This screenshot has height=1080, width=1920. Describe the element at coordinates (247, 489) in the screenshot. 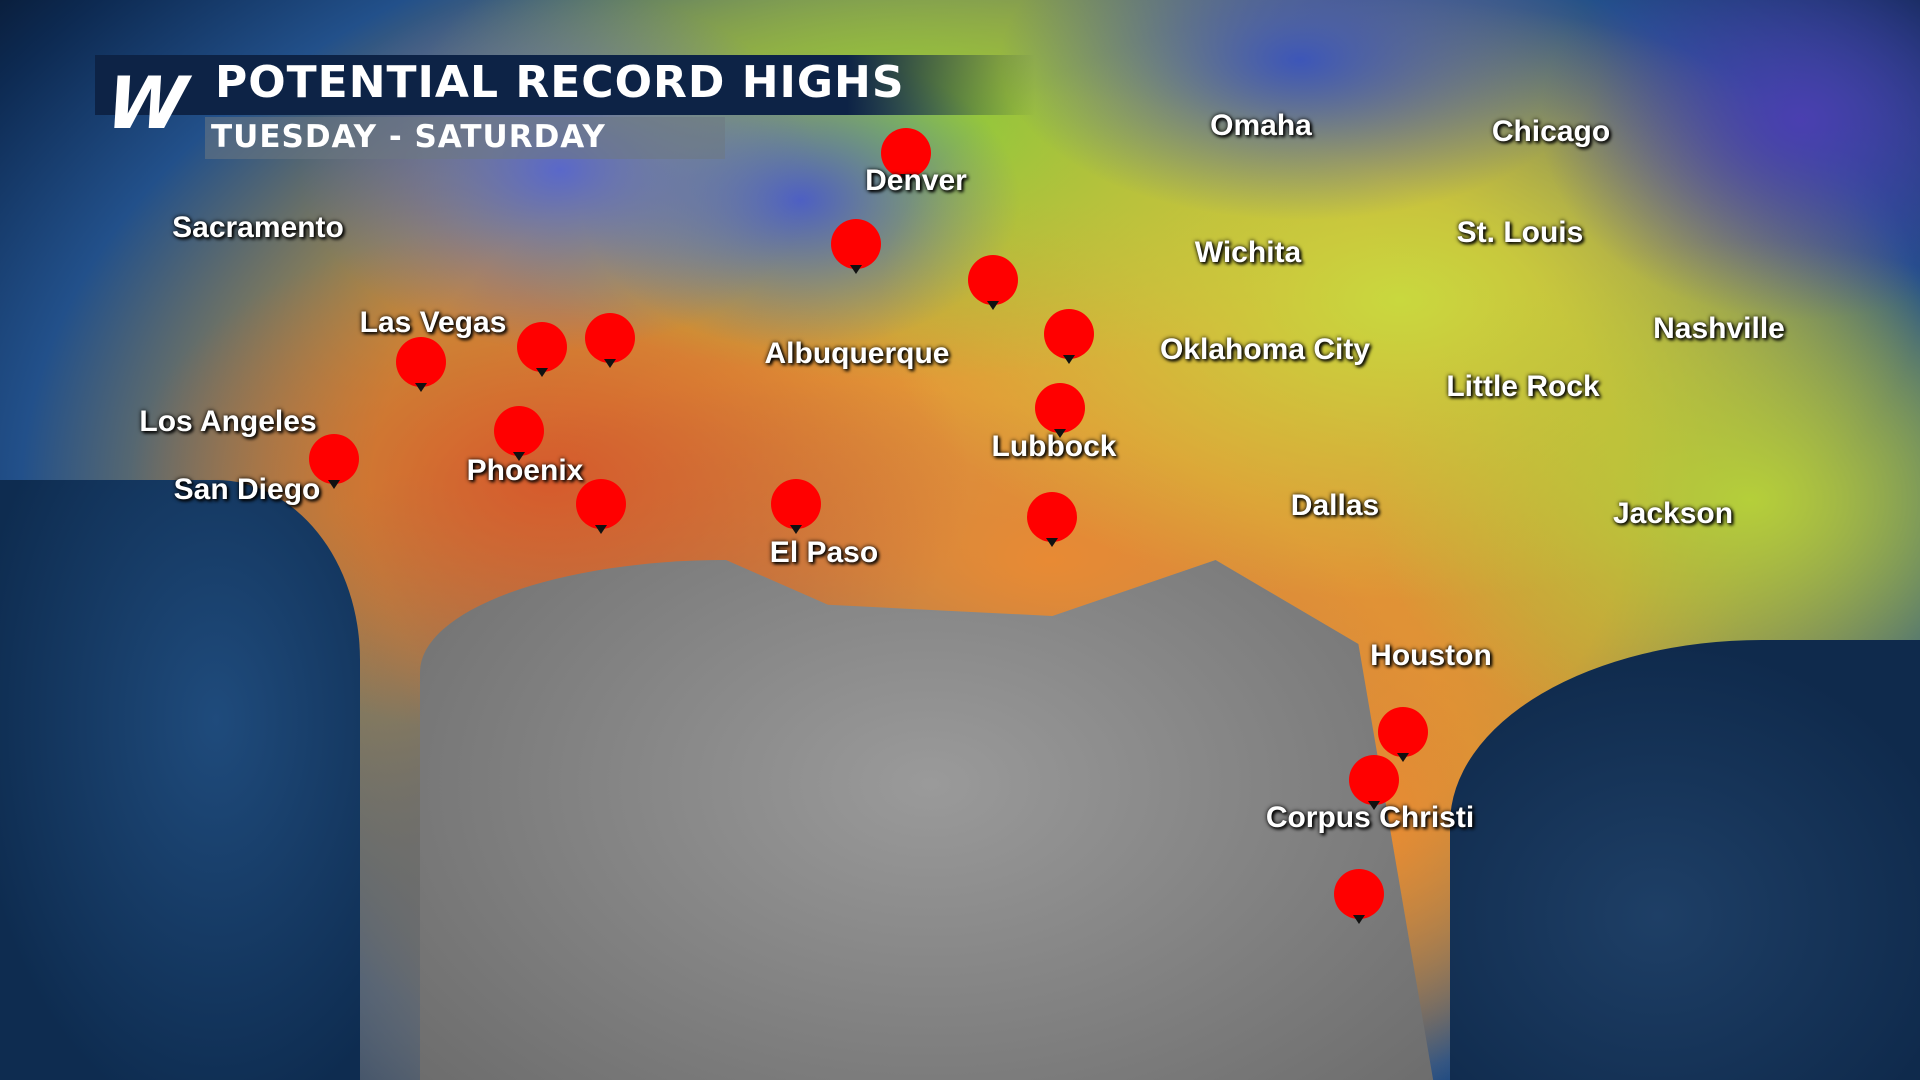

I see `city-label: San Diego` at that location.